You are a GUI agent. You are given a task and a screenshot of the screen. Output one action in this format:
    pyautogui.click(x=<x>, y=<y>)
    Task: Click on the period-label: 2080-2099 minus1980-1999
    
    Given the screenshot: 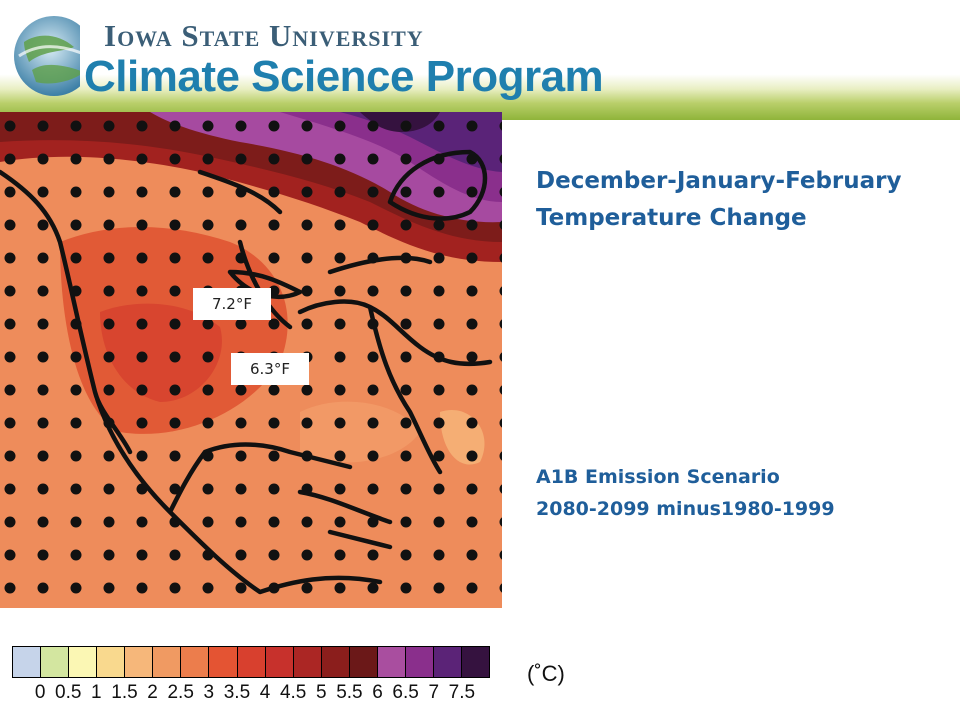 What is the action you would take?
    pyautogui.click(x=685, y=509)
    